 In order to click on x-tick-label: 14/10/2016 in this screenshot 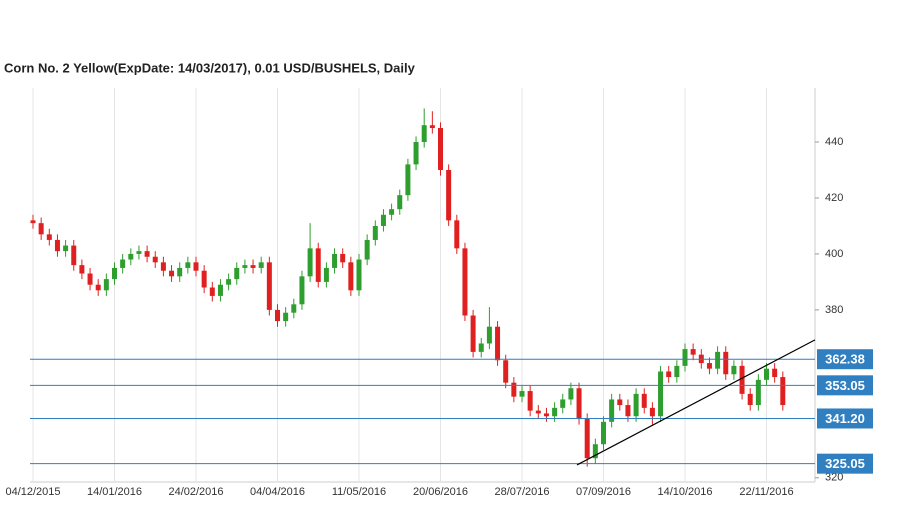, I will do `click(684, 492)`.